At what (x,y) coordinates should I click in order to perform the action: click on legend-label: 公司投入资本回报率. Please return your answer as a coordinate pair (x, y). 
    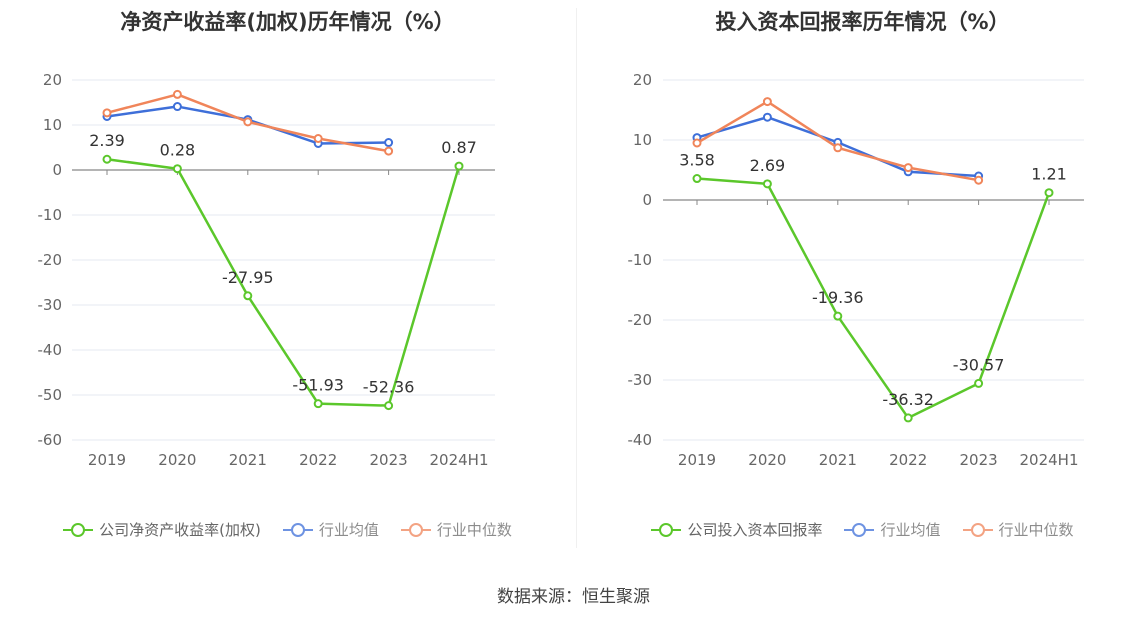
    Looking at the image, I should click on (755, 530).